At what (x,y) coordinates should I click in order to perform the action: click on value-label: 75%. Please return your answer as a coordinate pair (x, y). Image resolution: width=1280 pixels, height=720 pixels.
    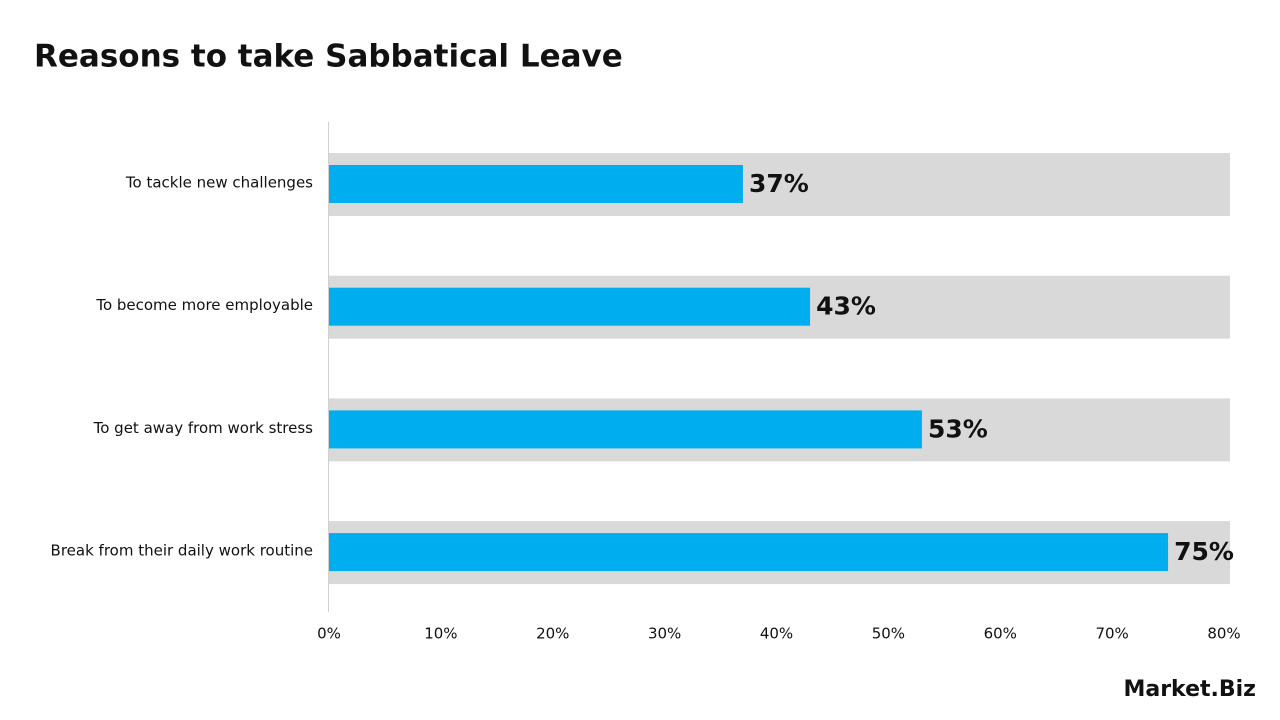
    Looking at the image, I should click on (1204, 551).